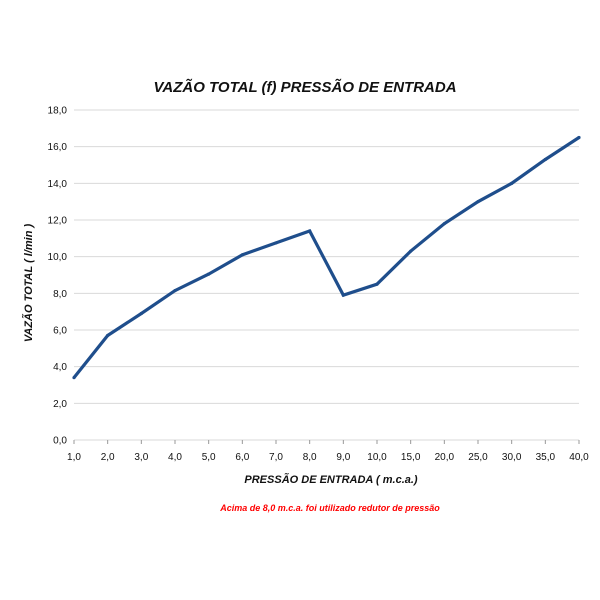 The height and width of the screenshot is (600, 600). Describe the element at coordinates (58, 276) in the screenshot. I see `y-axis-ticks: 0,0 2,0 4,0 6,0 8,0 10,0 12,0 14,0 16,0 18,0` at that location.